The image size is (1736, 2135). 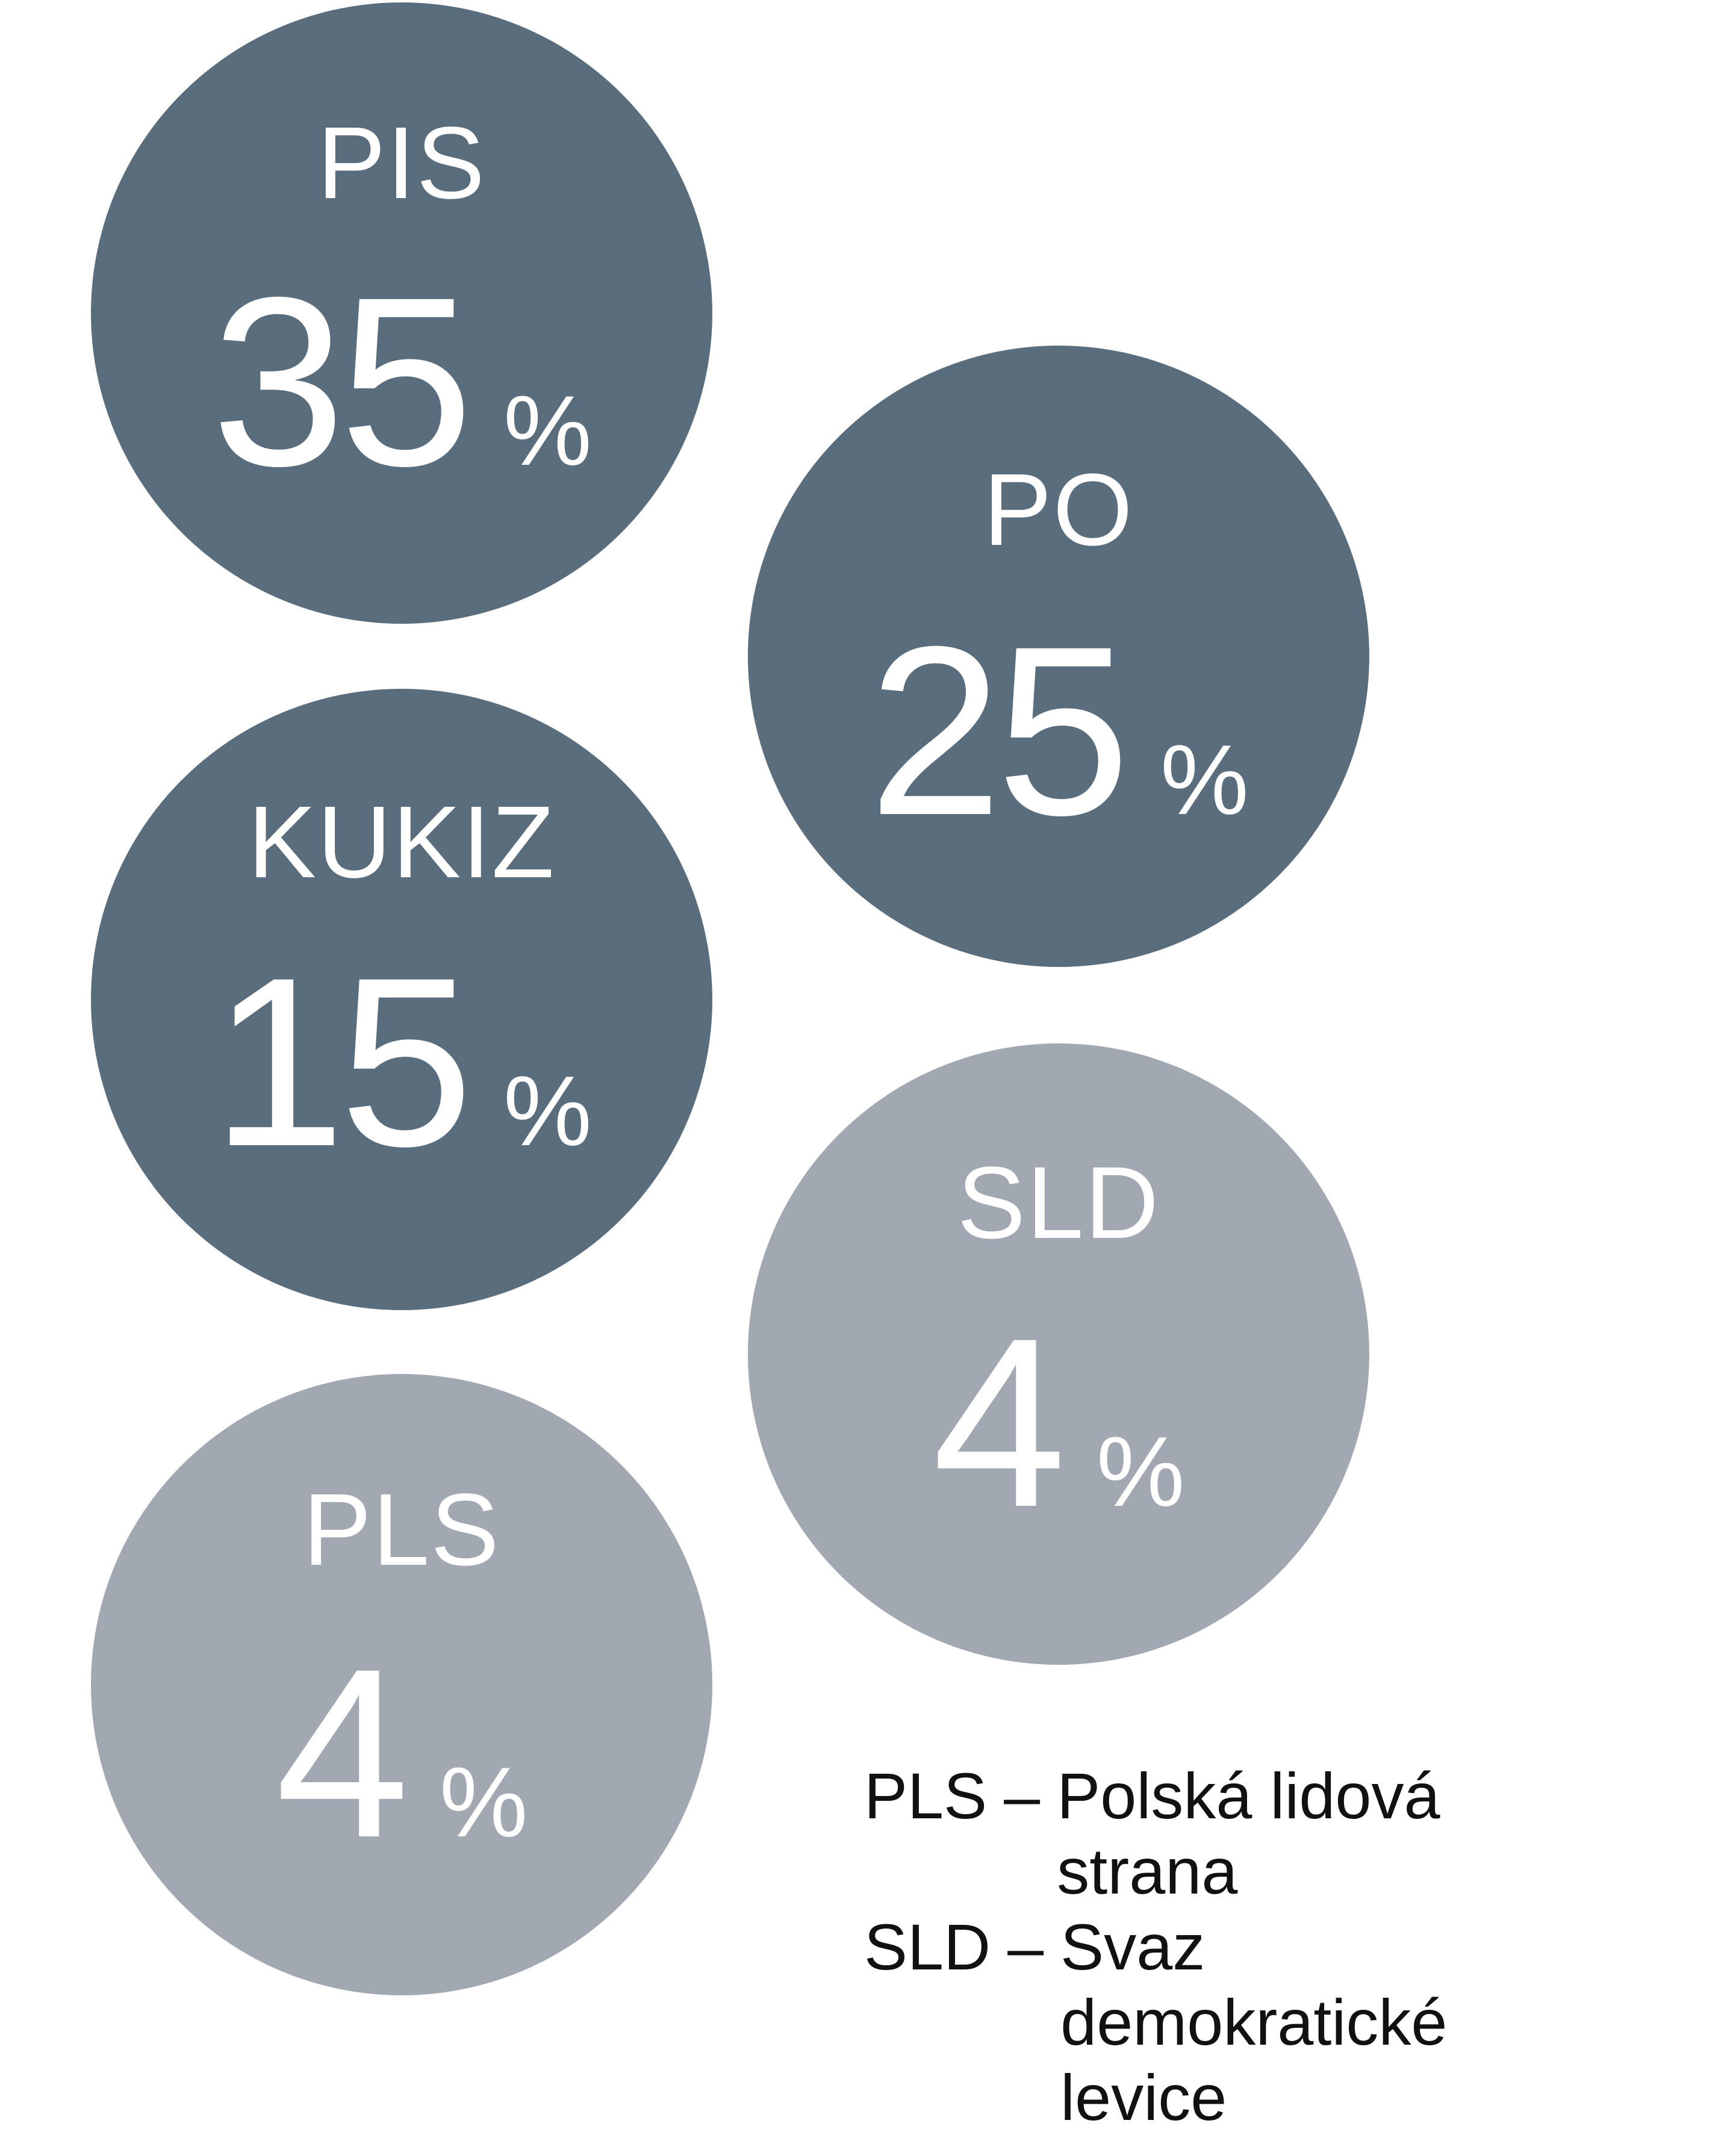 What do you see at coordinates (1059, 1203) in the screenshot?
I see `party-label: SLD` at bounding box center [1059, 1203].